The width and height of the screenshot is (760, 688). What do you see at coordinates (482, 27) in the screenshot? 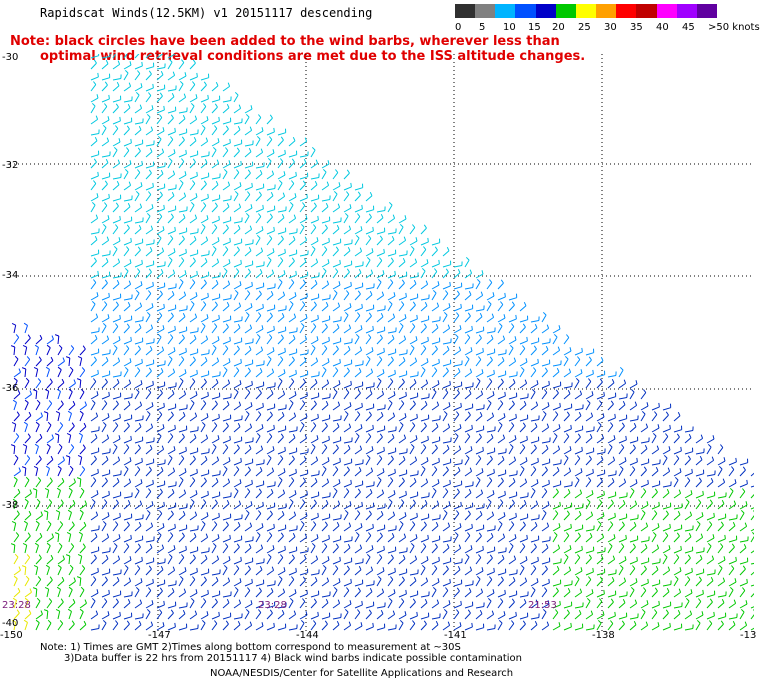
I see `legend-label: 5` at bounding box center [482, 27].